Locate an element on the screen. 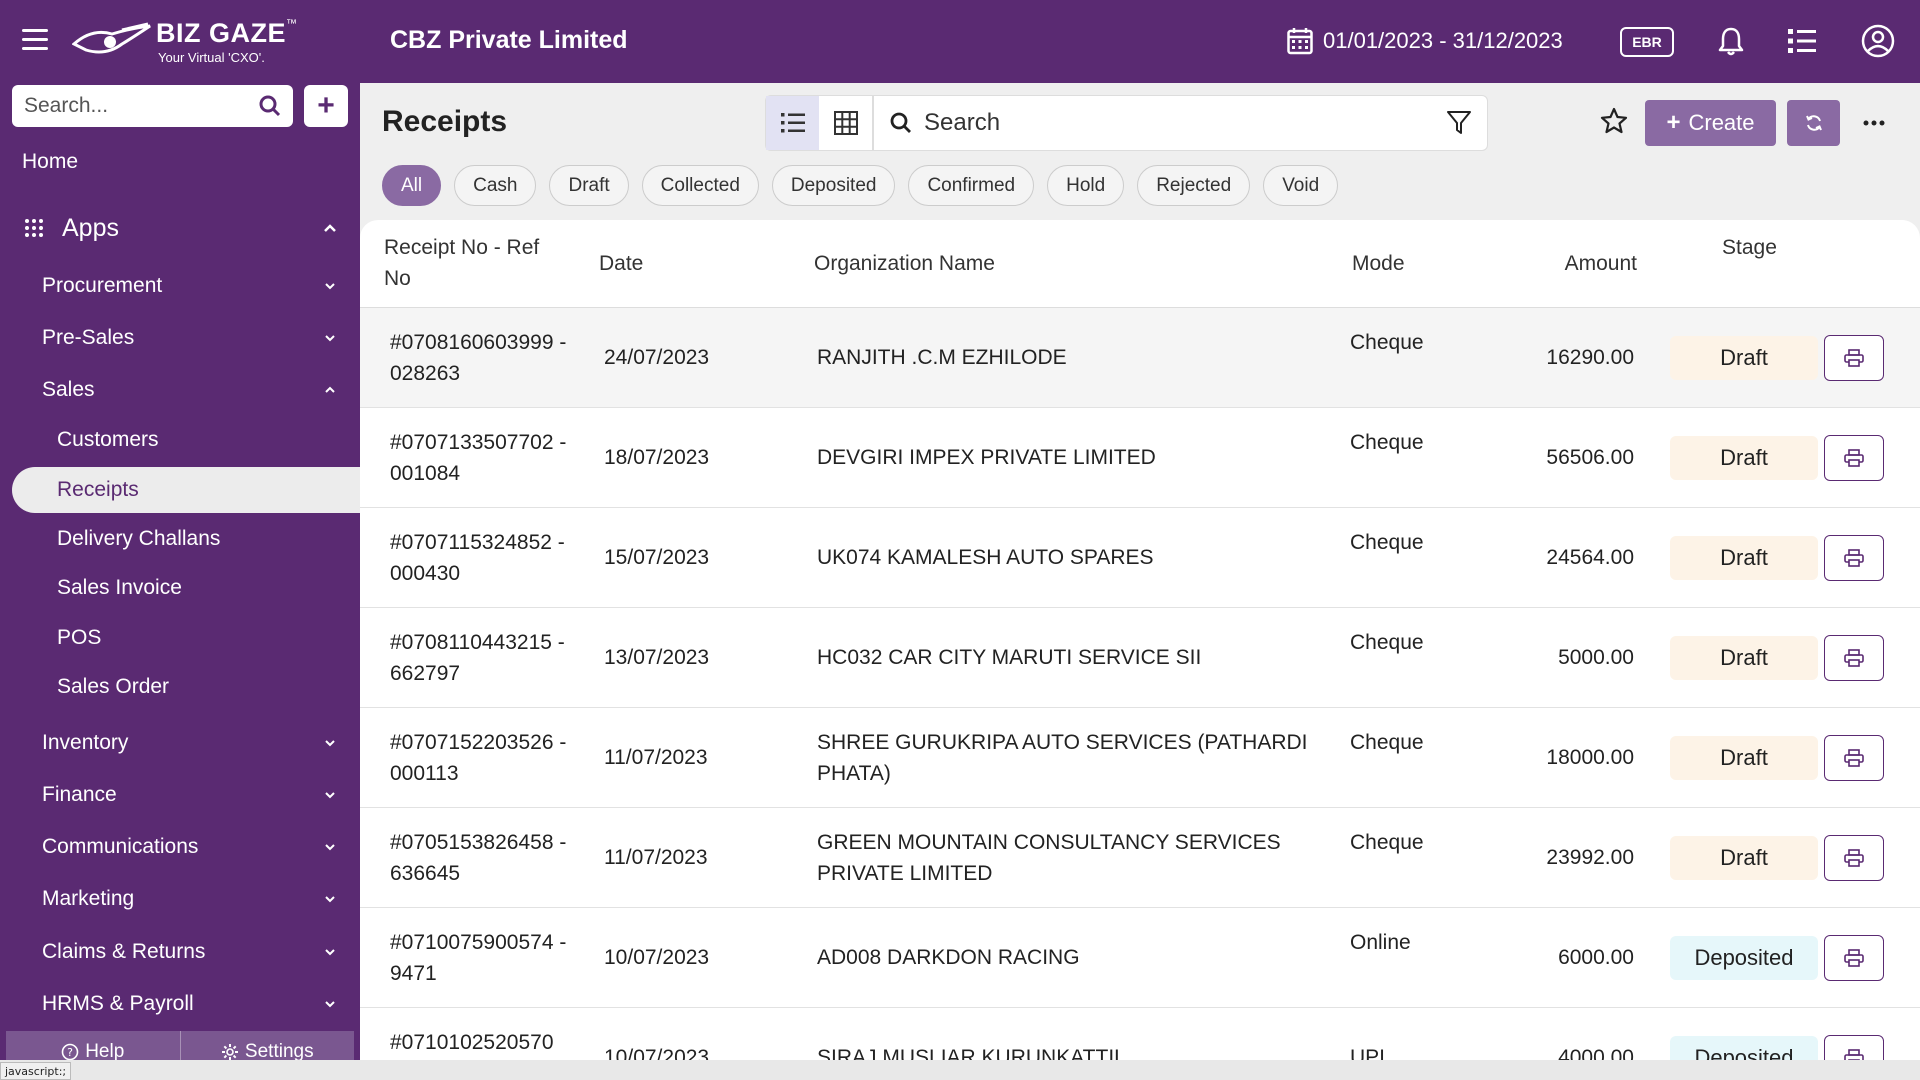 Image resolution: width=1920 pixels, height=1080 pixels. horizontal-scrollbar is located at coordinates (960, 1070).